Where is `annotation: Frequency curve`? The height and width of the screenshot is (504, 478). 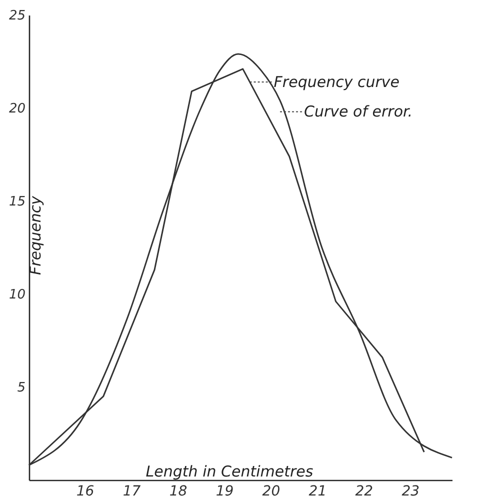 annotation: Frequency curve is located at coordinates (337, 81).